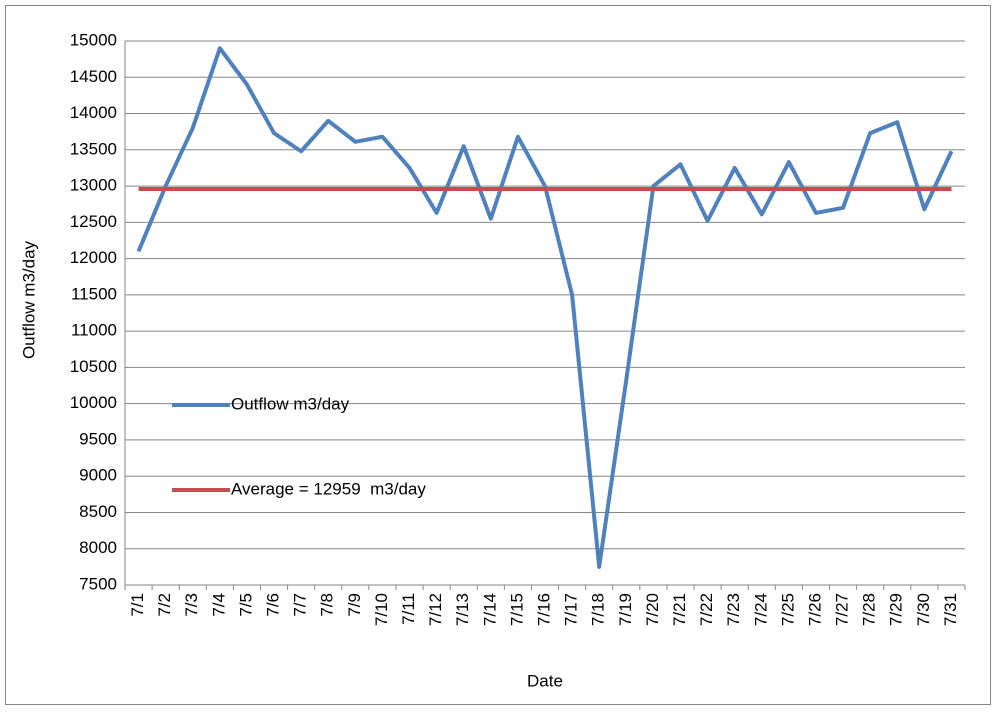 Image resolution: width=997 pixels, height=716 pixels. Describe the element at coordinates (93, 76) in the screenshot. I see `y-tick-label: 14500` at that location.